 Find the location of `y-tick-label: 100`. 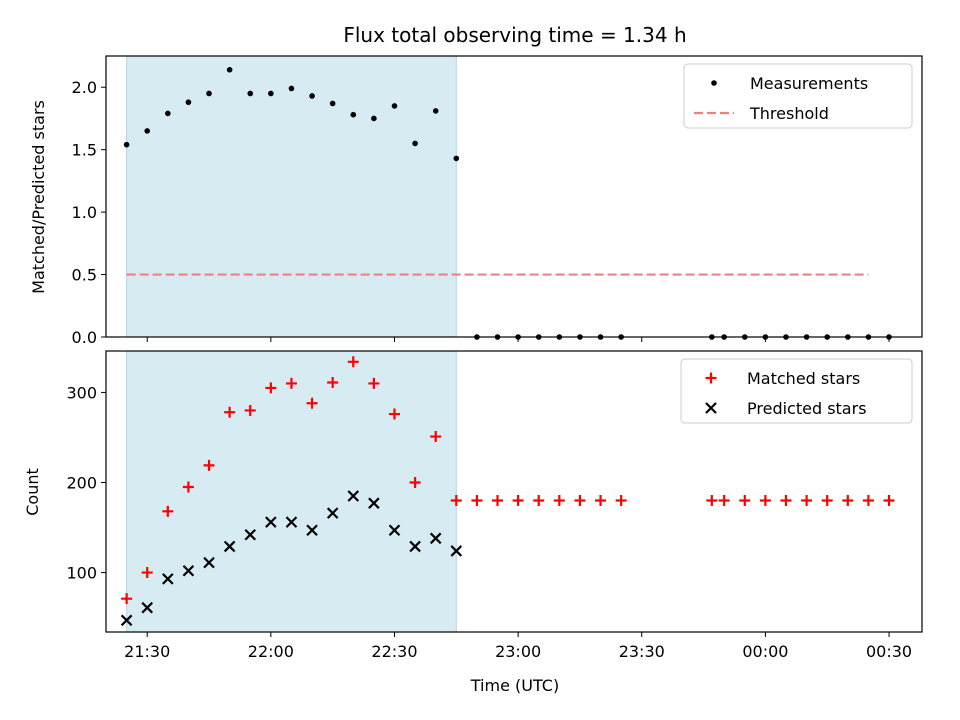

y-tick-label: 100 is located at coordinates (81, 573).